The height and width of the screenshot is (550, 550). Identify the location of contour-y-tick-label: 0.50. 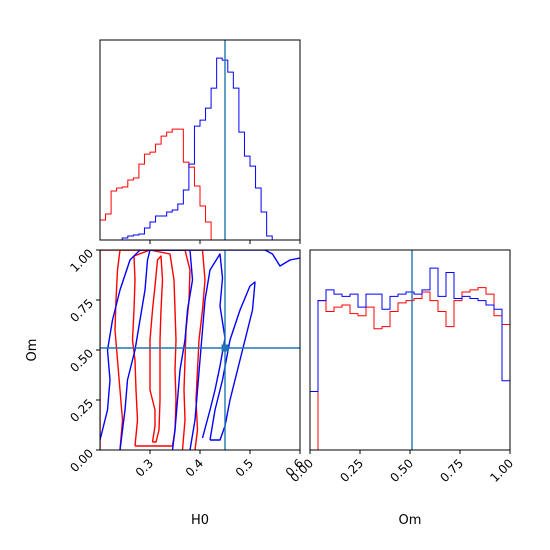
(81, 360).